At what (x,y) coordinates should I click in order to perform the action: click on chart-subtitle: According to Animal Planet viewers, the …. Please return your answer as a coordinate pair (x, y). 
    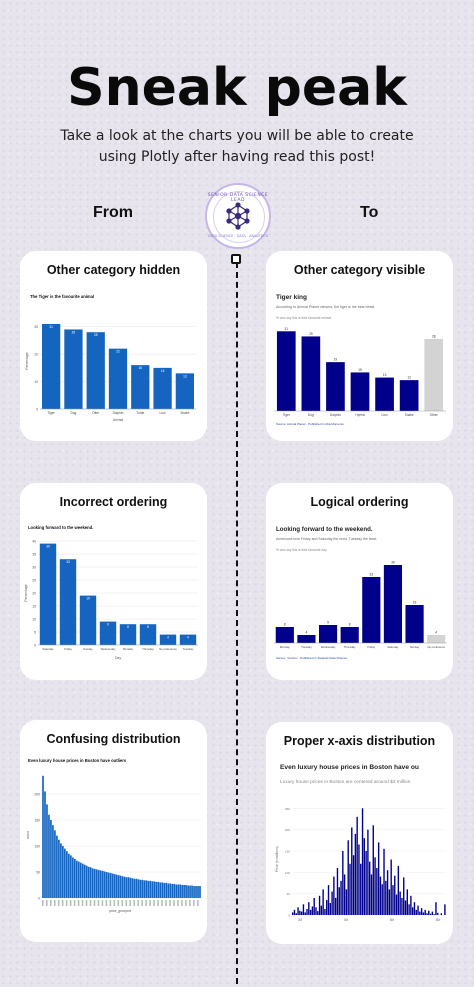
    Looking at the image, I should click on (325, 307).